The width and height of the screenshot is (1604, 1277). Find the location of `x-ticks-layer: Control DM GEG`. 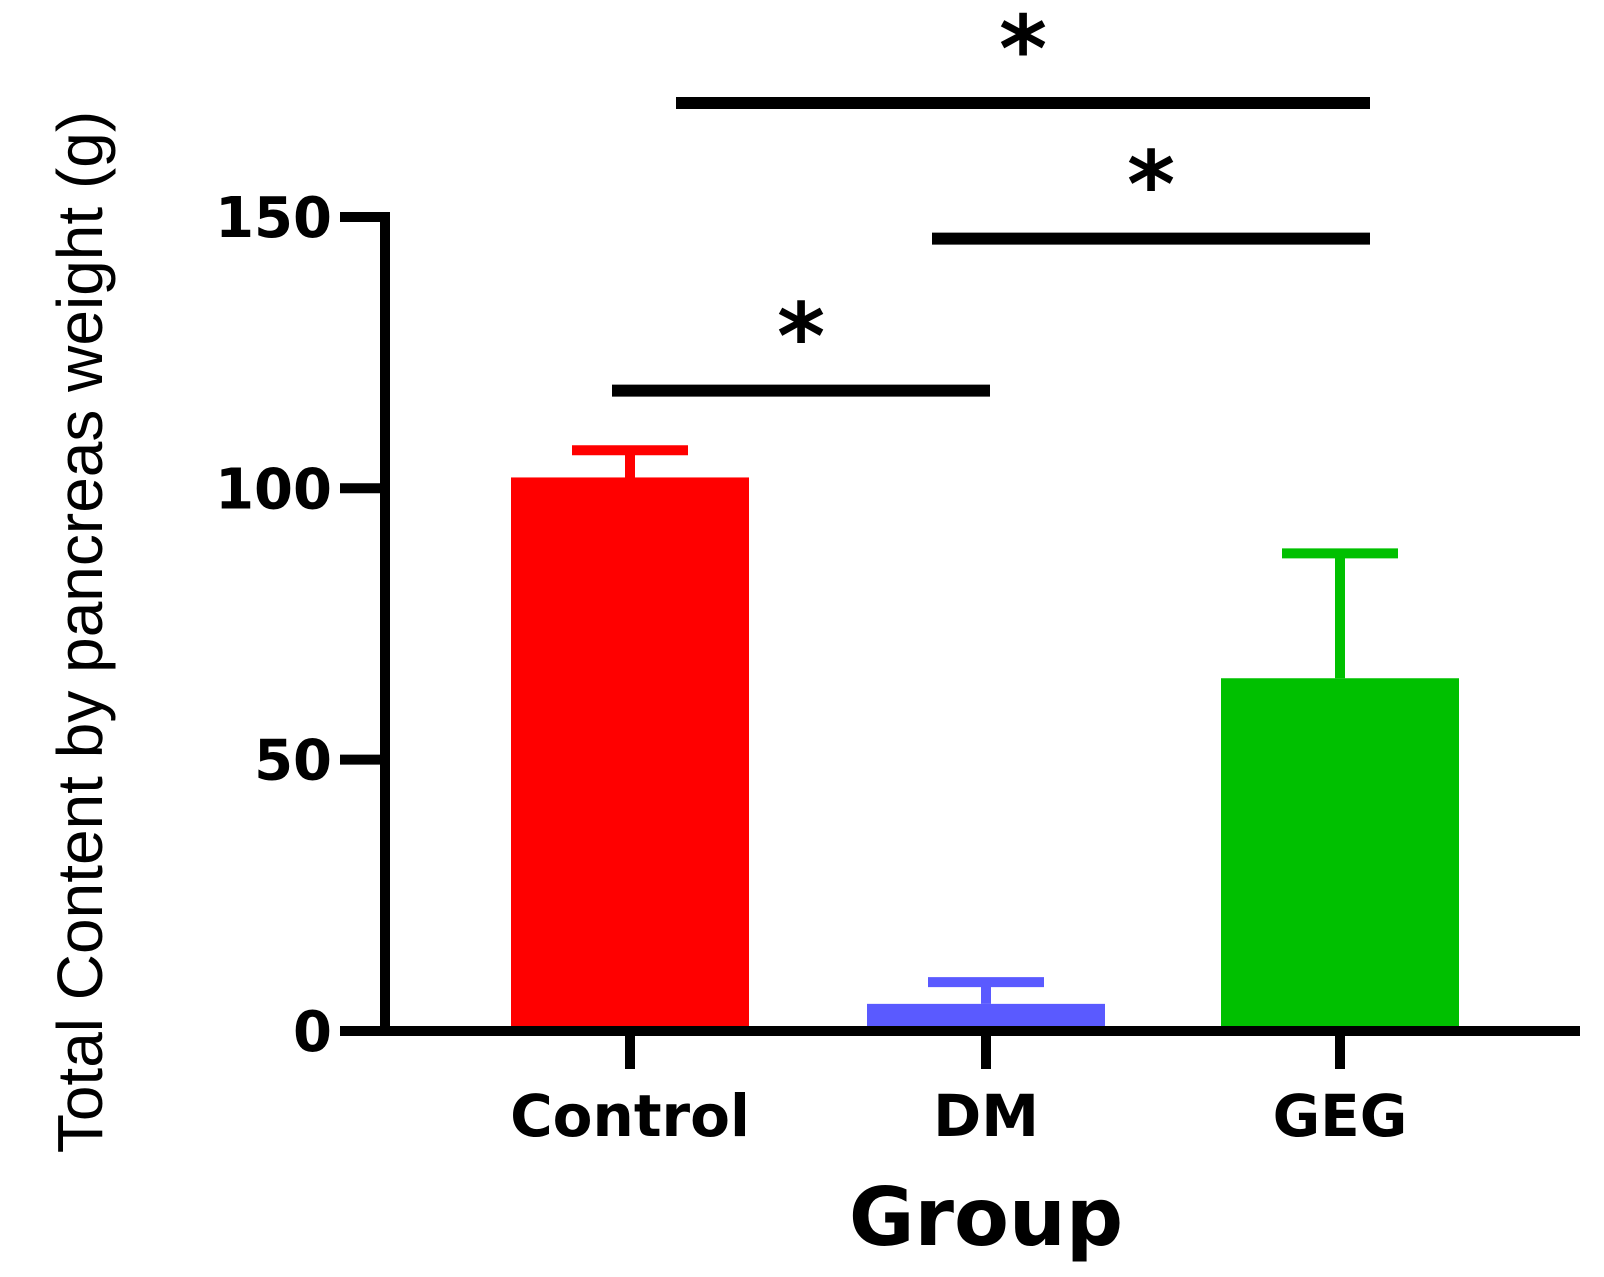

x-ticks-layer: Control DM GEG is located at coordinates (958, 1090).